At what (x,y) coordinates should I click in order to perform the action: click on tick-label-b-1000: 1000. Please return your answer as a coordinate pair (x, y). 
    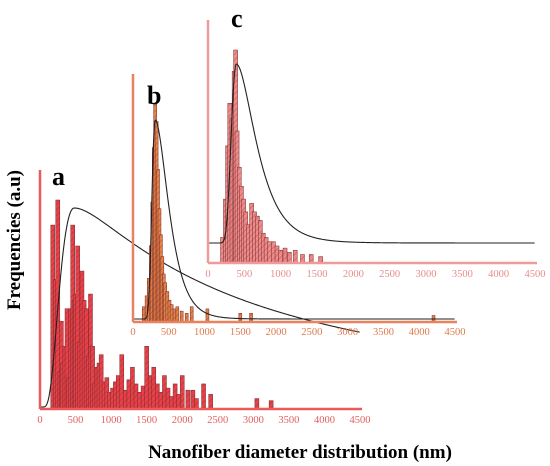
    Looking at the image, I should click on (204, 332).